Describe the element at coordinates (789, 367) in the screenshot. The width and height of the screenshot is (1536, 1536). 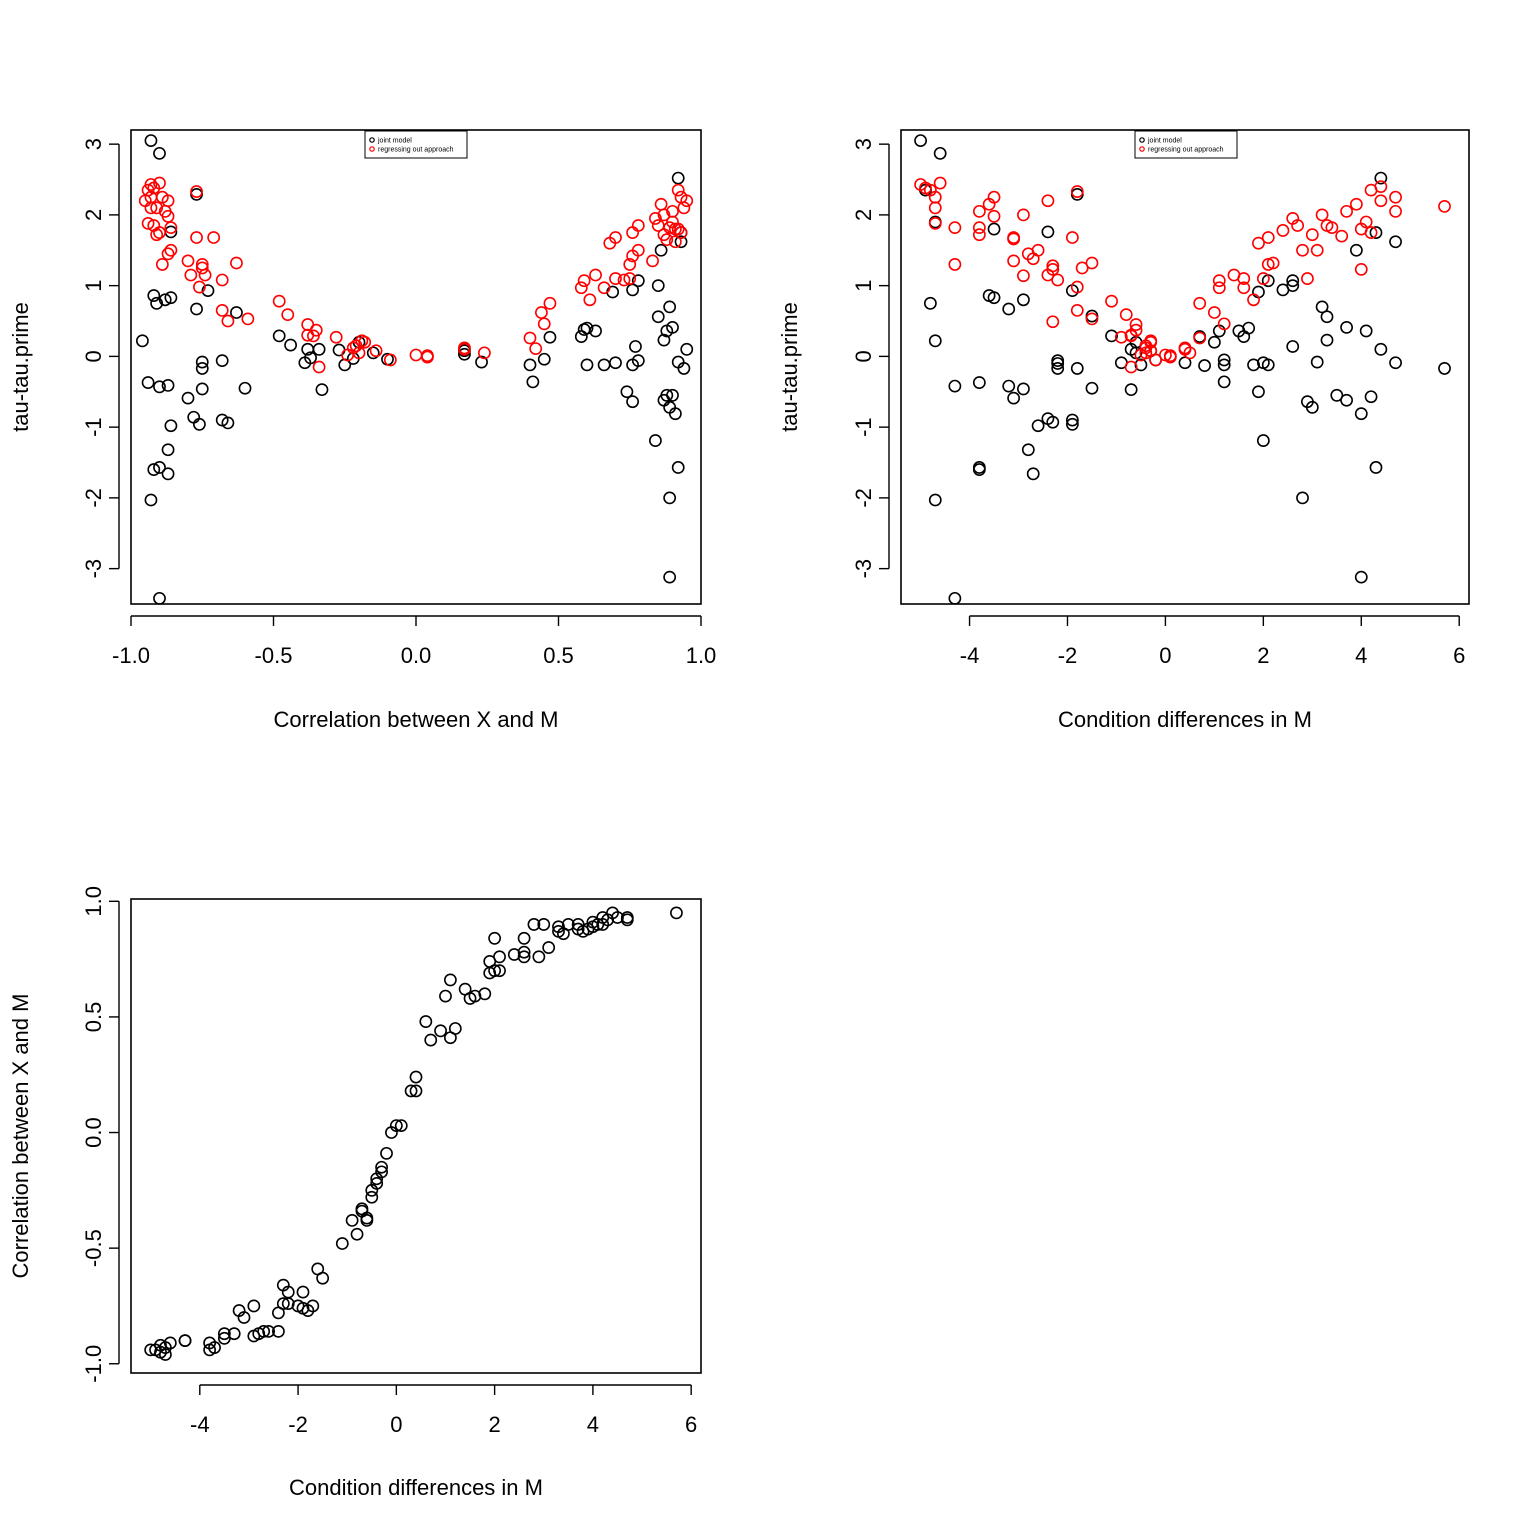
I see `y-axis-title: tau-tau.prime` at that location.